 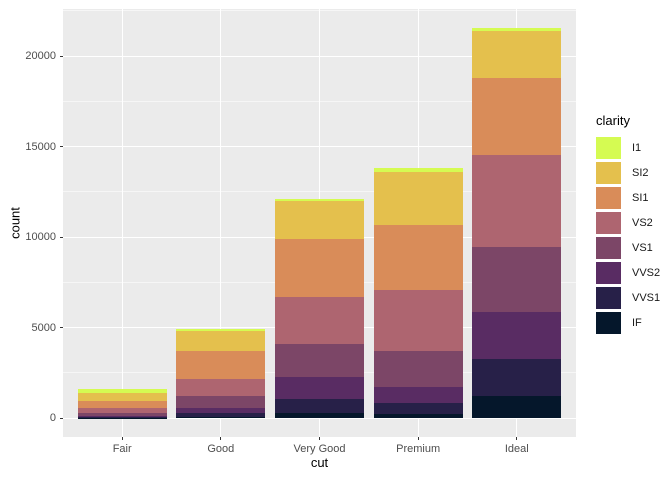 What do you see at coordinates (418, 449) in the screenshot?
I see `x-tick-label: Premium` at bounding box center [418, 449].